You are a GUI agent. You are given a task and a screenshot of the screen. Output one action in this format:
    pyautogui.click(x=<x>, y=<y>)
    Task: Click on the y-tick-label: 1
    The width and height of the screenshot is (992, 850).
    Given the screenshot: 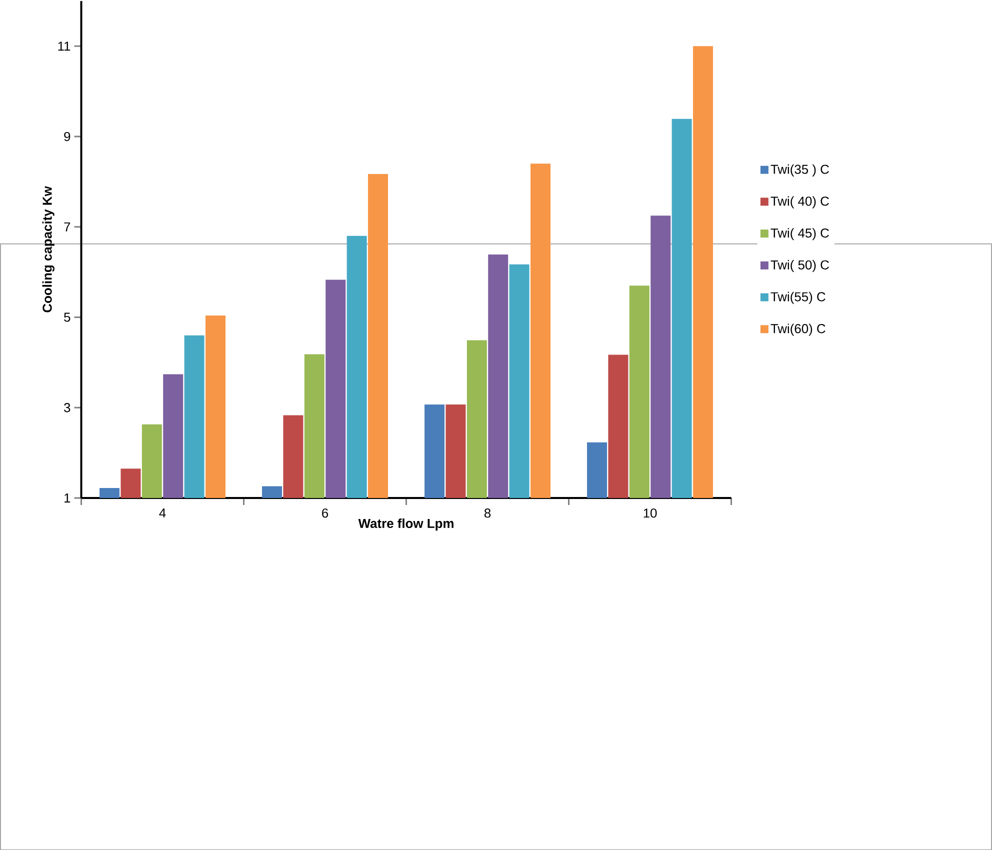 What is the action you would take?
    pyautogui.click(x=67, y=497)
    